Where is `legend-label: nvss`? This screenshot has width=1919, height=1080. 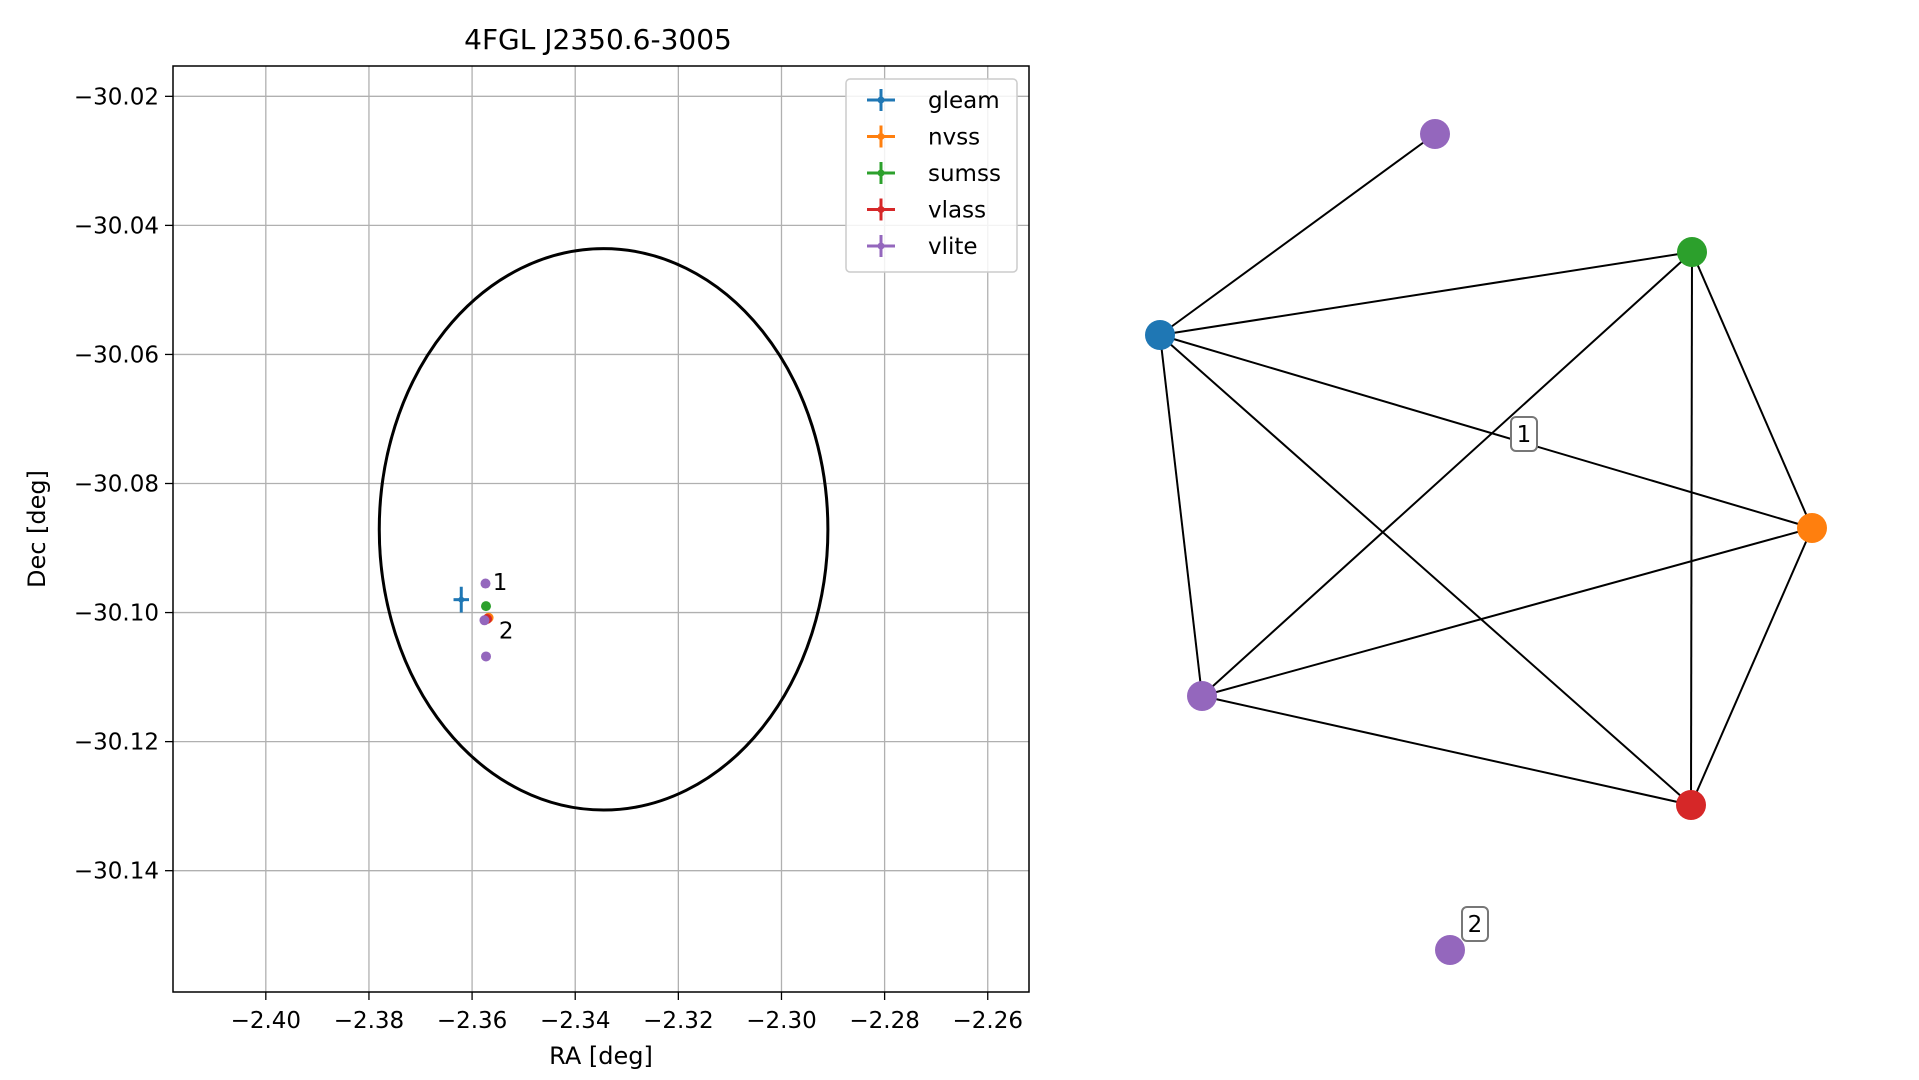
legend-label: nvss is located at coordinates (954, 138).